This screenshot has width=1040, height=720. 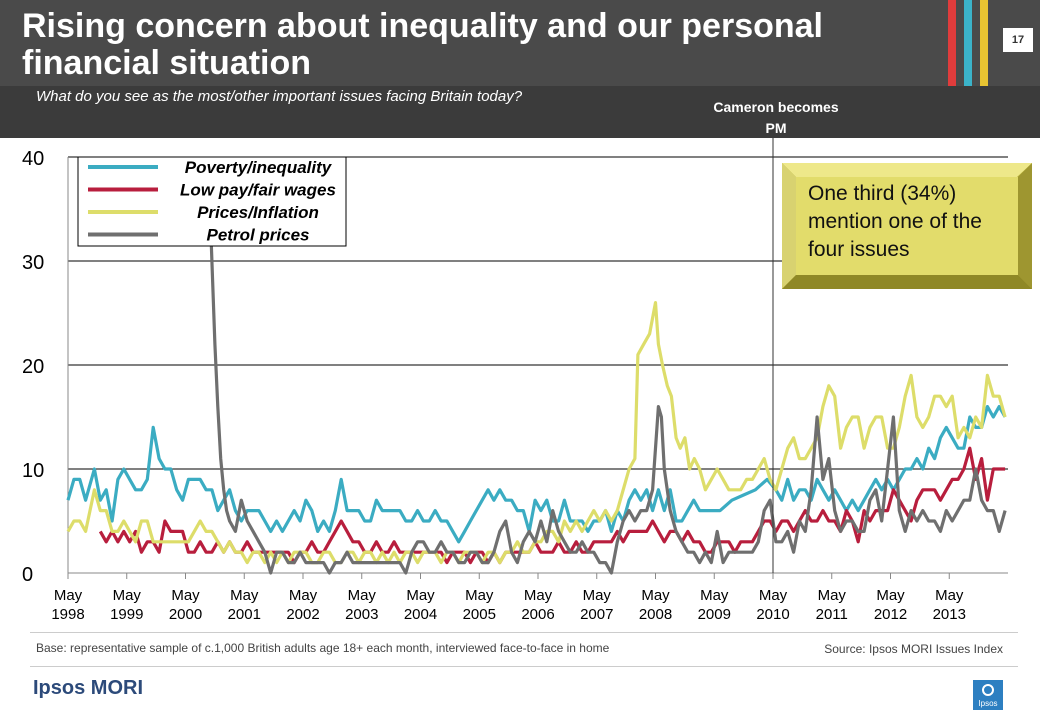 I want to click on footer-divider-top, so click(x=524, y=632).